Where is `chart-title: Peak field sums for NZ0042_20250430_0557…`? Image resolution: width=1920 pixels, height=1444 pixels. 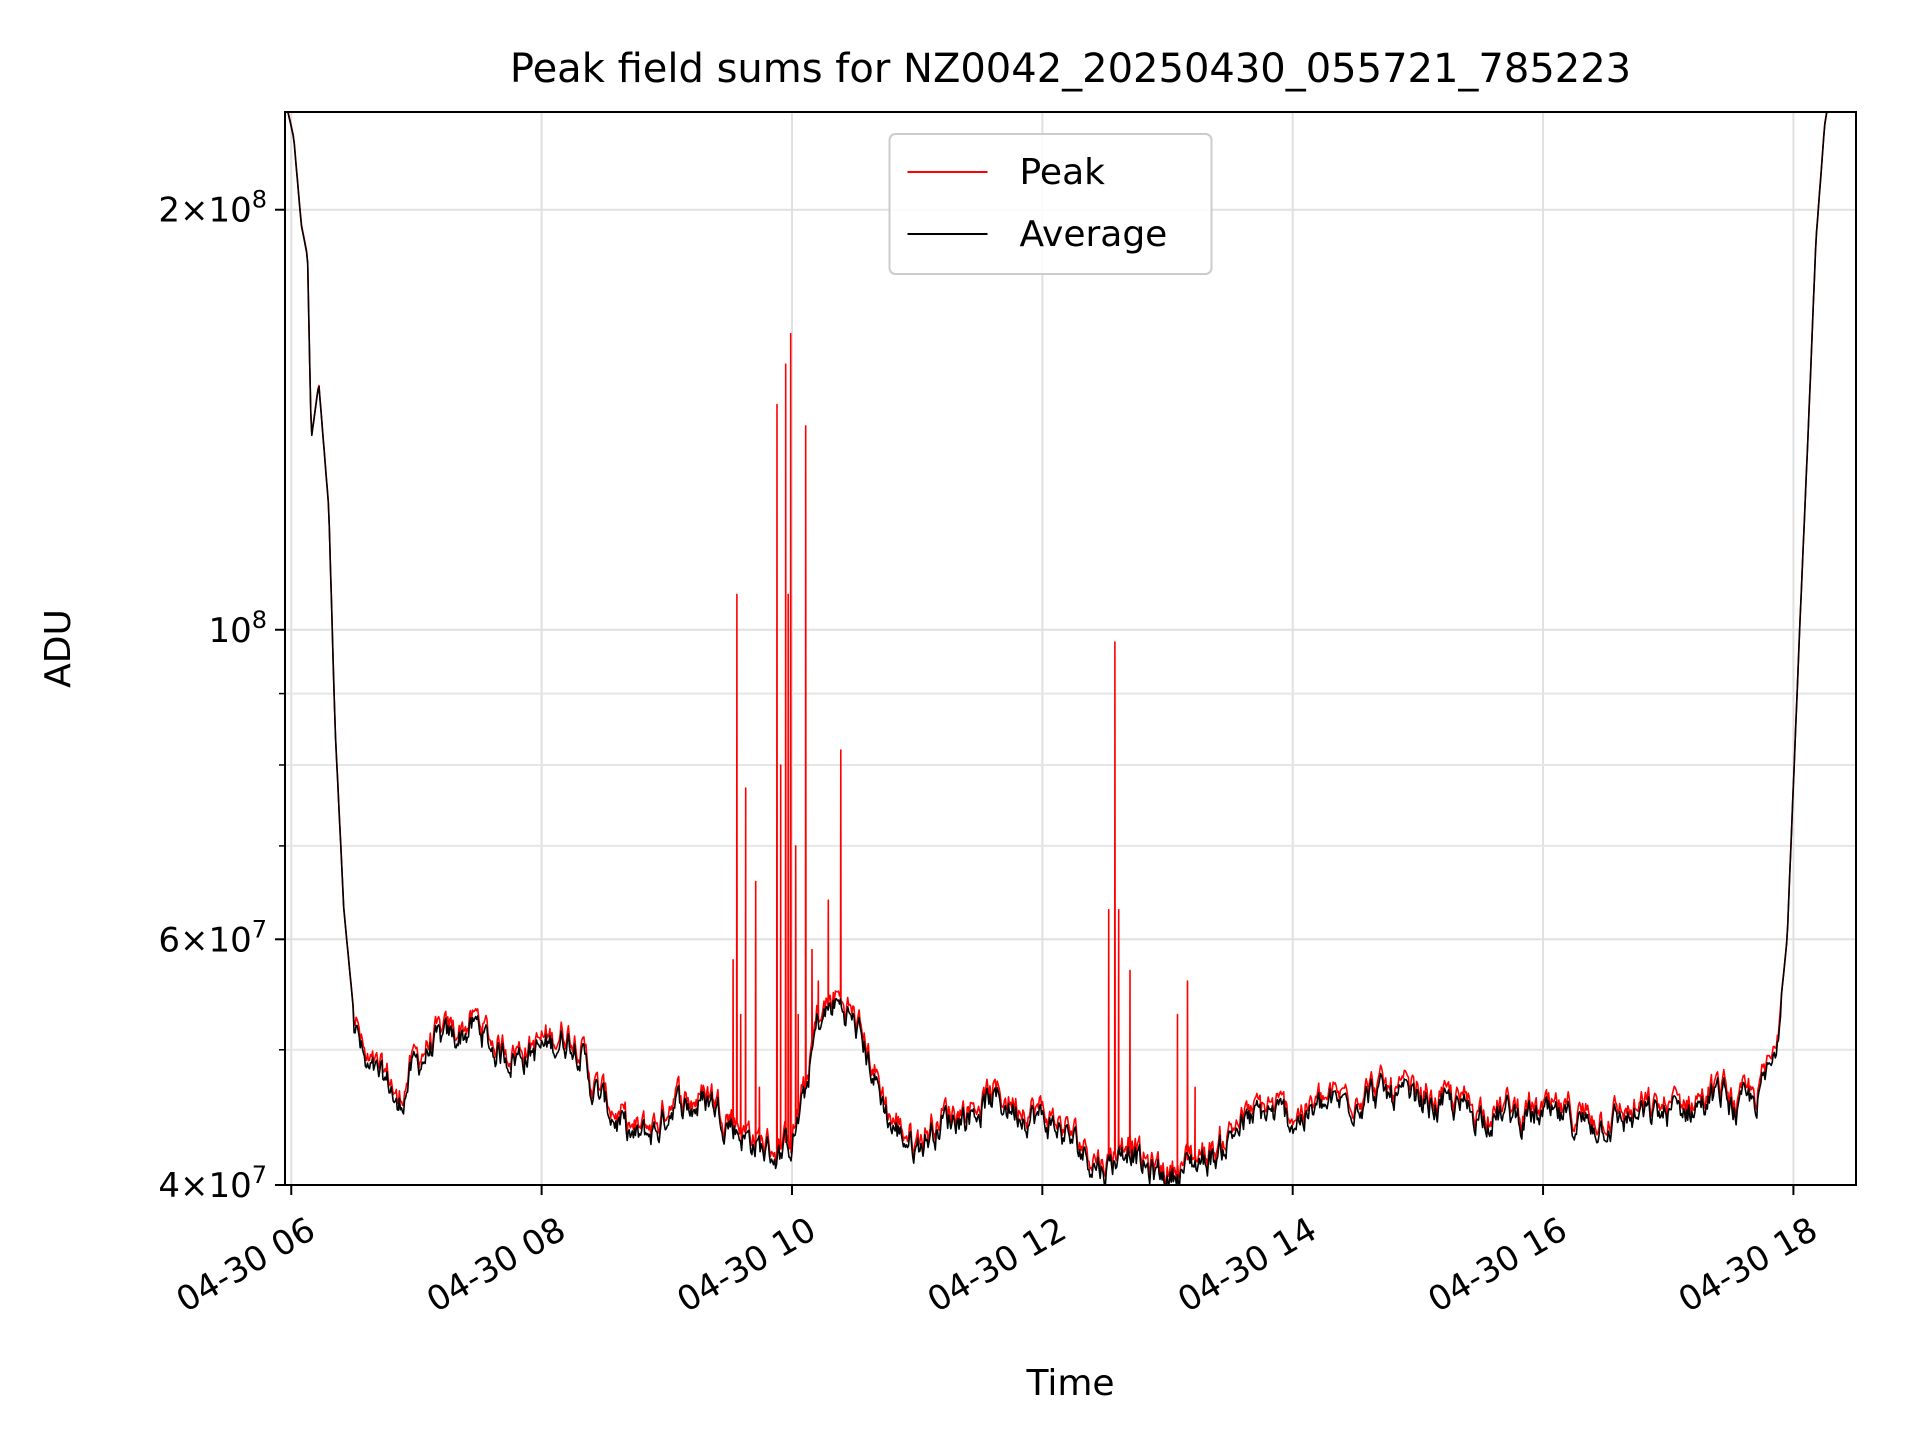 chart-title: Peak field sums for NZ0042_20250430_0557… is located at coordinates (1070, 69).